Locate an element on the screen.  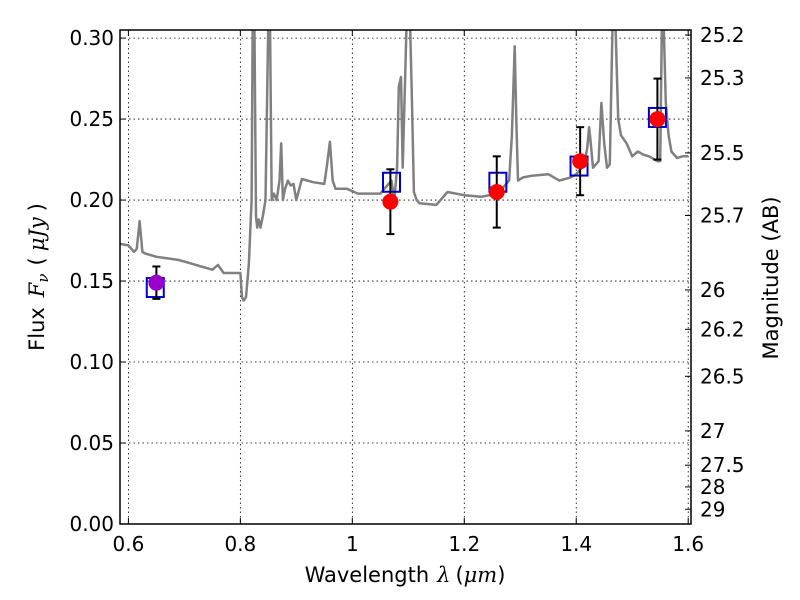
y-tick-label: 0.15 is located at coordinates (91, 281).